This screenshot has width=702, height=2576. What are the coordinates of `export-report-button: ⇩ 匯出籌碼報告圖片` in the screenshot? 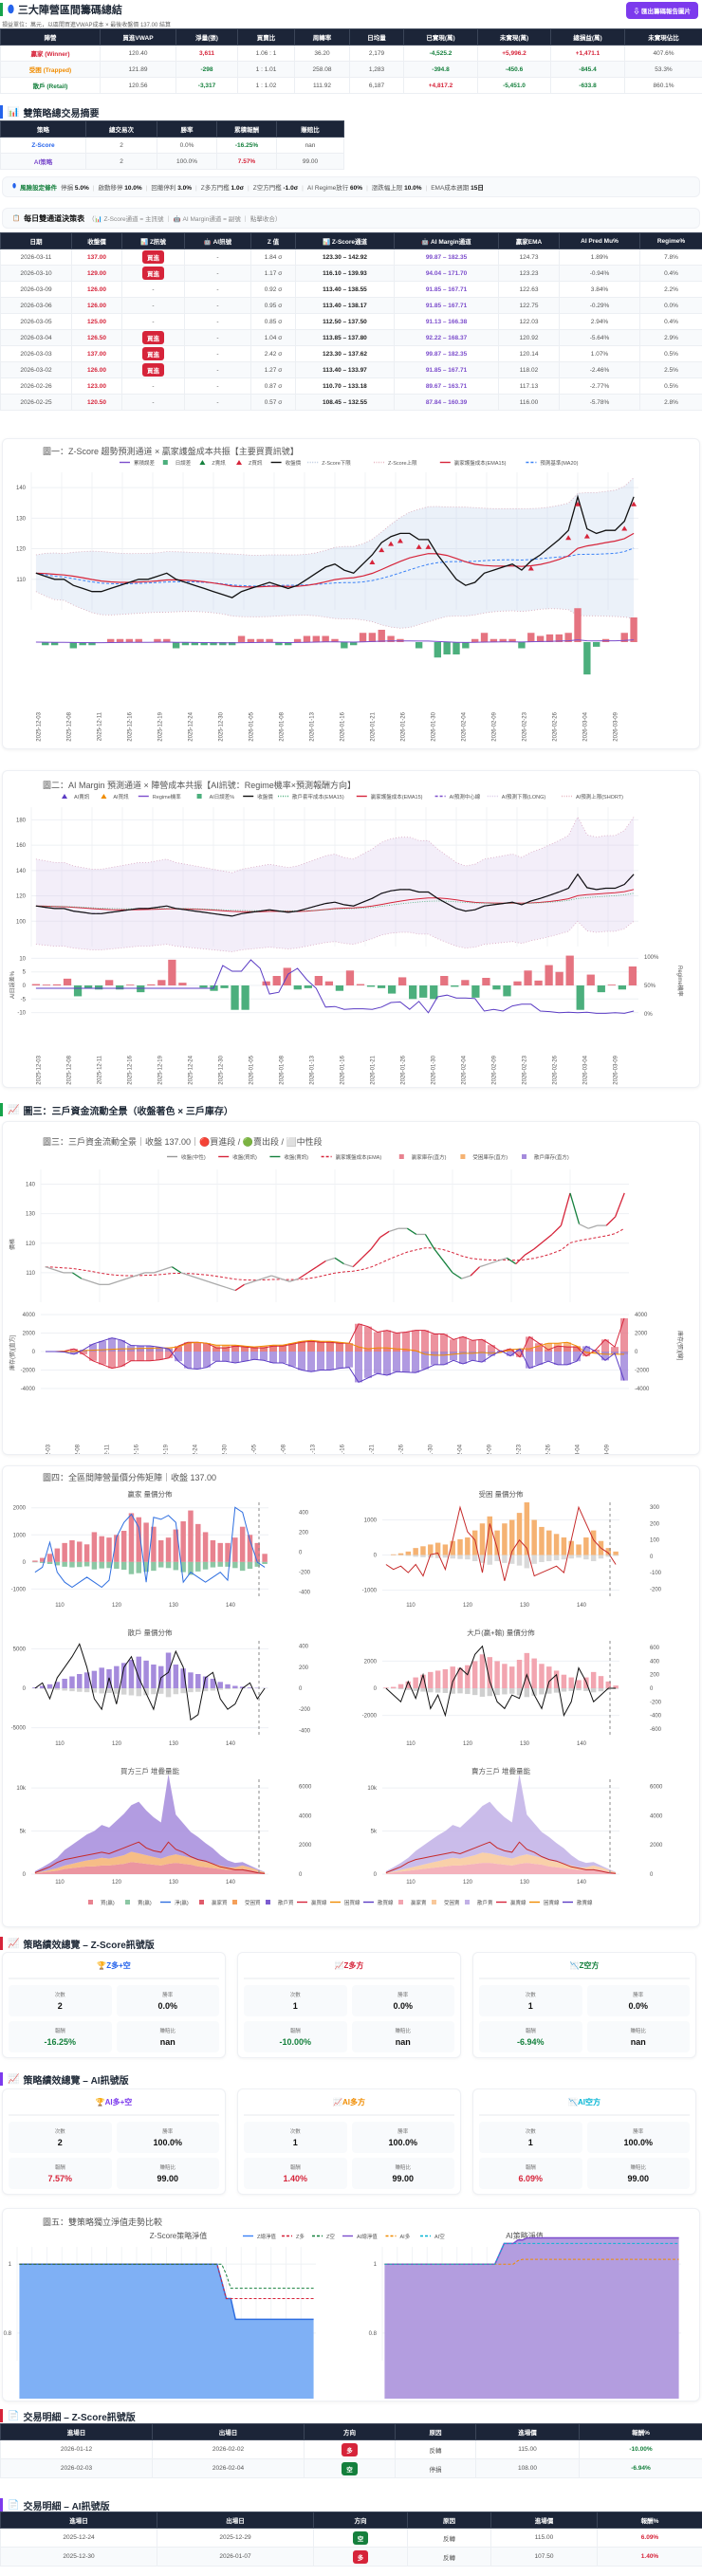 It's located at (661, 10).